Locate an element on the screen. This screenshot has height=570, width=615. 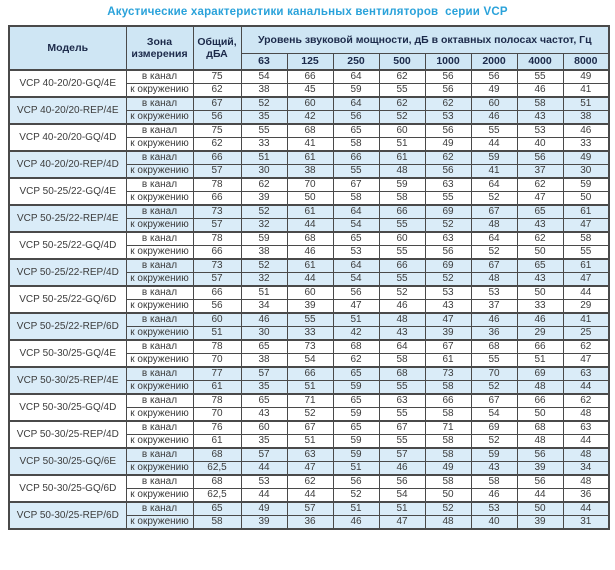
band-level-cell: 38 is located at coordinates (264, 252).